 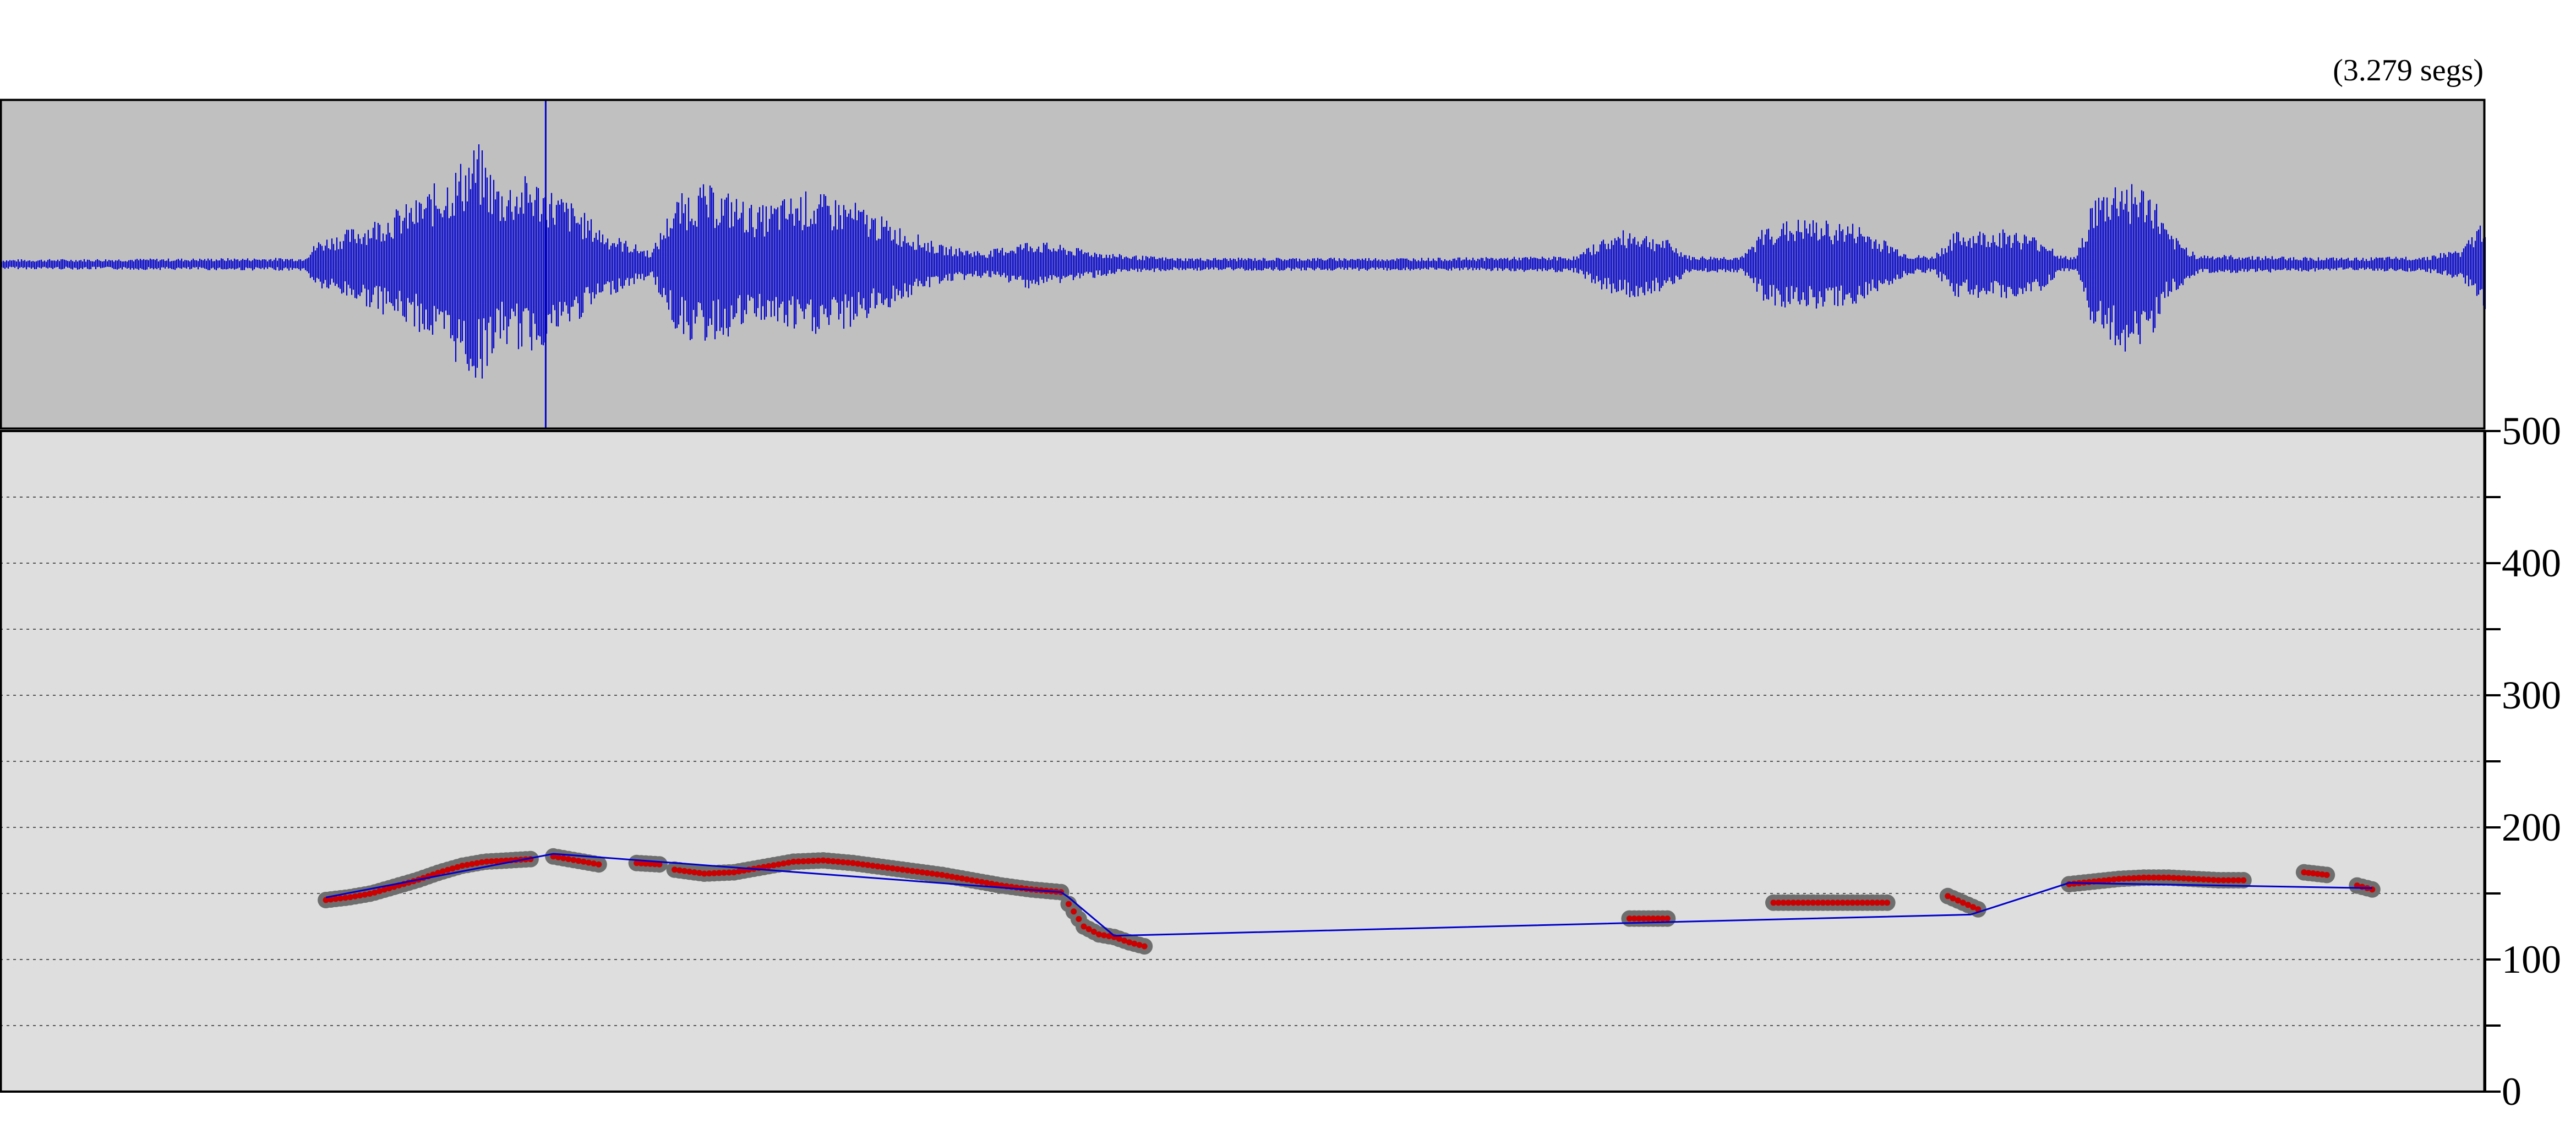 I want to click on y-tick-label: 400, so click(x=2532, y=563).